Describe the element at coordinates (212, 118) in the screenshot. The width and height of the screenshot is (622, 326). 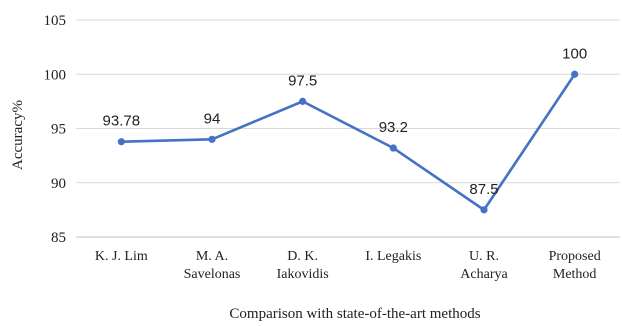
I see `data-label: 94` at that location.